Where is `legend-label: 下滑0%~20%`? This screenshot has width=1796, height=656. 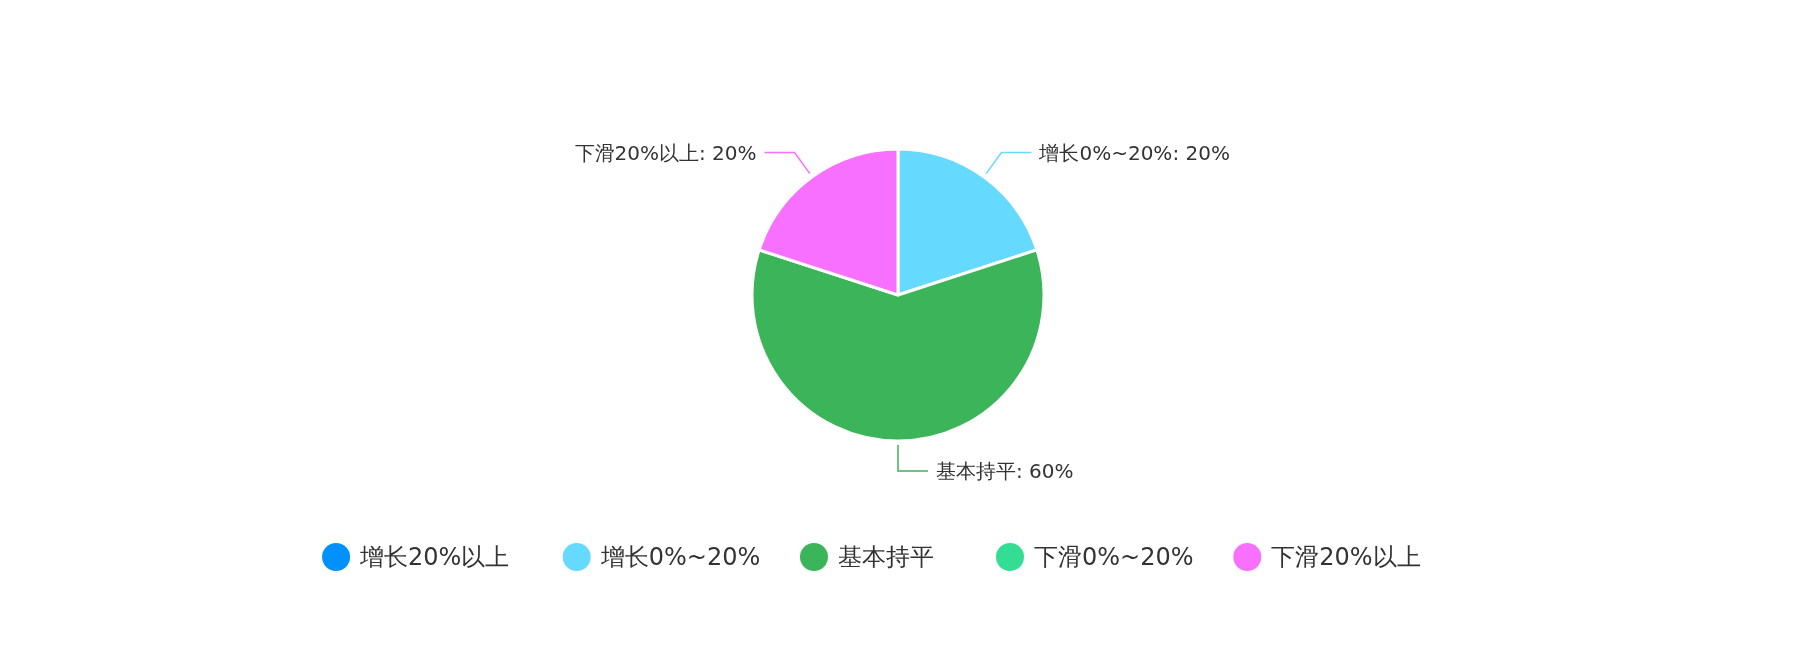
legend-label: 下滑0%~20% is located at coordinates (1114, 557).